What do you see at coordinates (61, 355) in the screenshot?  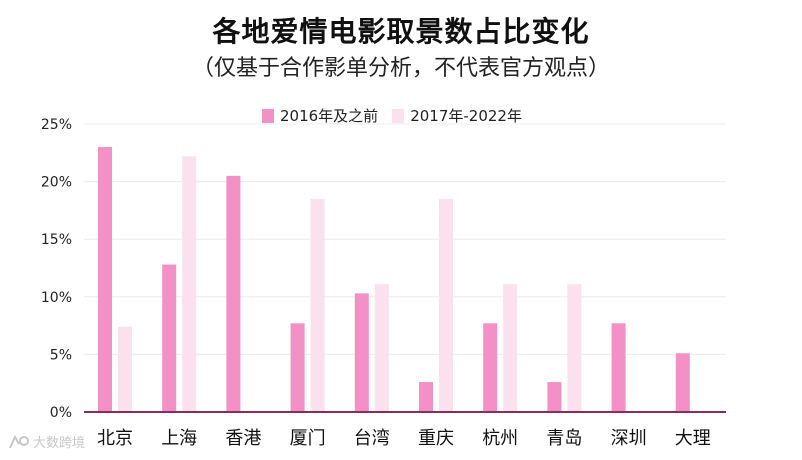 I see `y-tick-label: 5%` at bounding box center [61, 355].